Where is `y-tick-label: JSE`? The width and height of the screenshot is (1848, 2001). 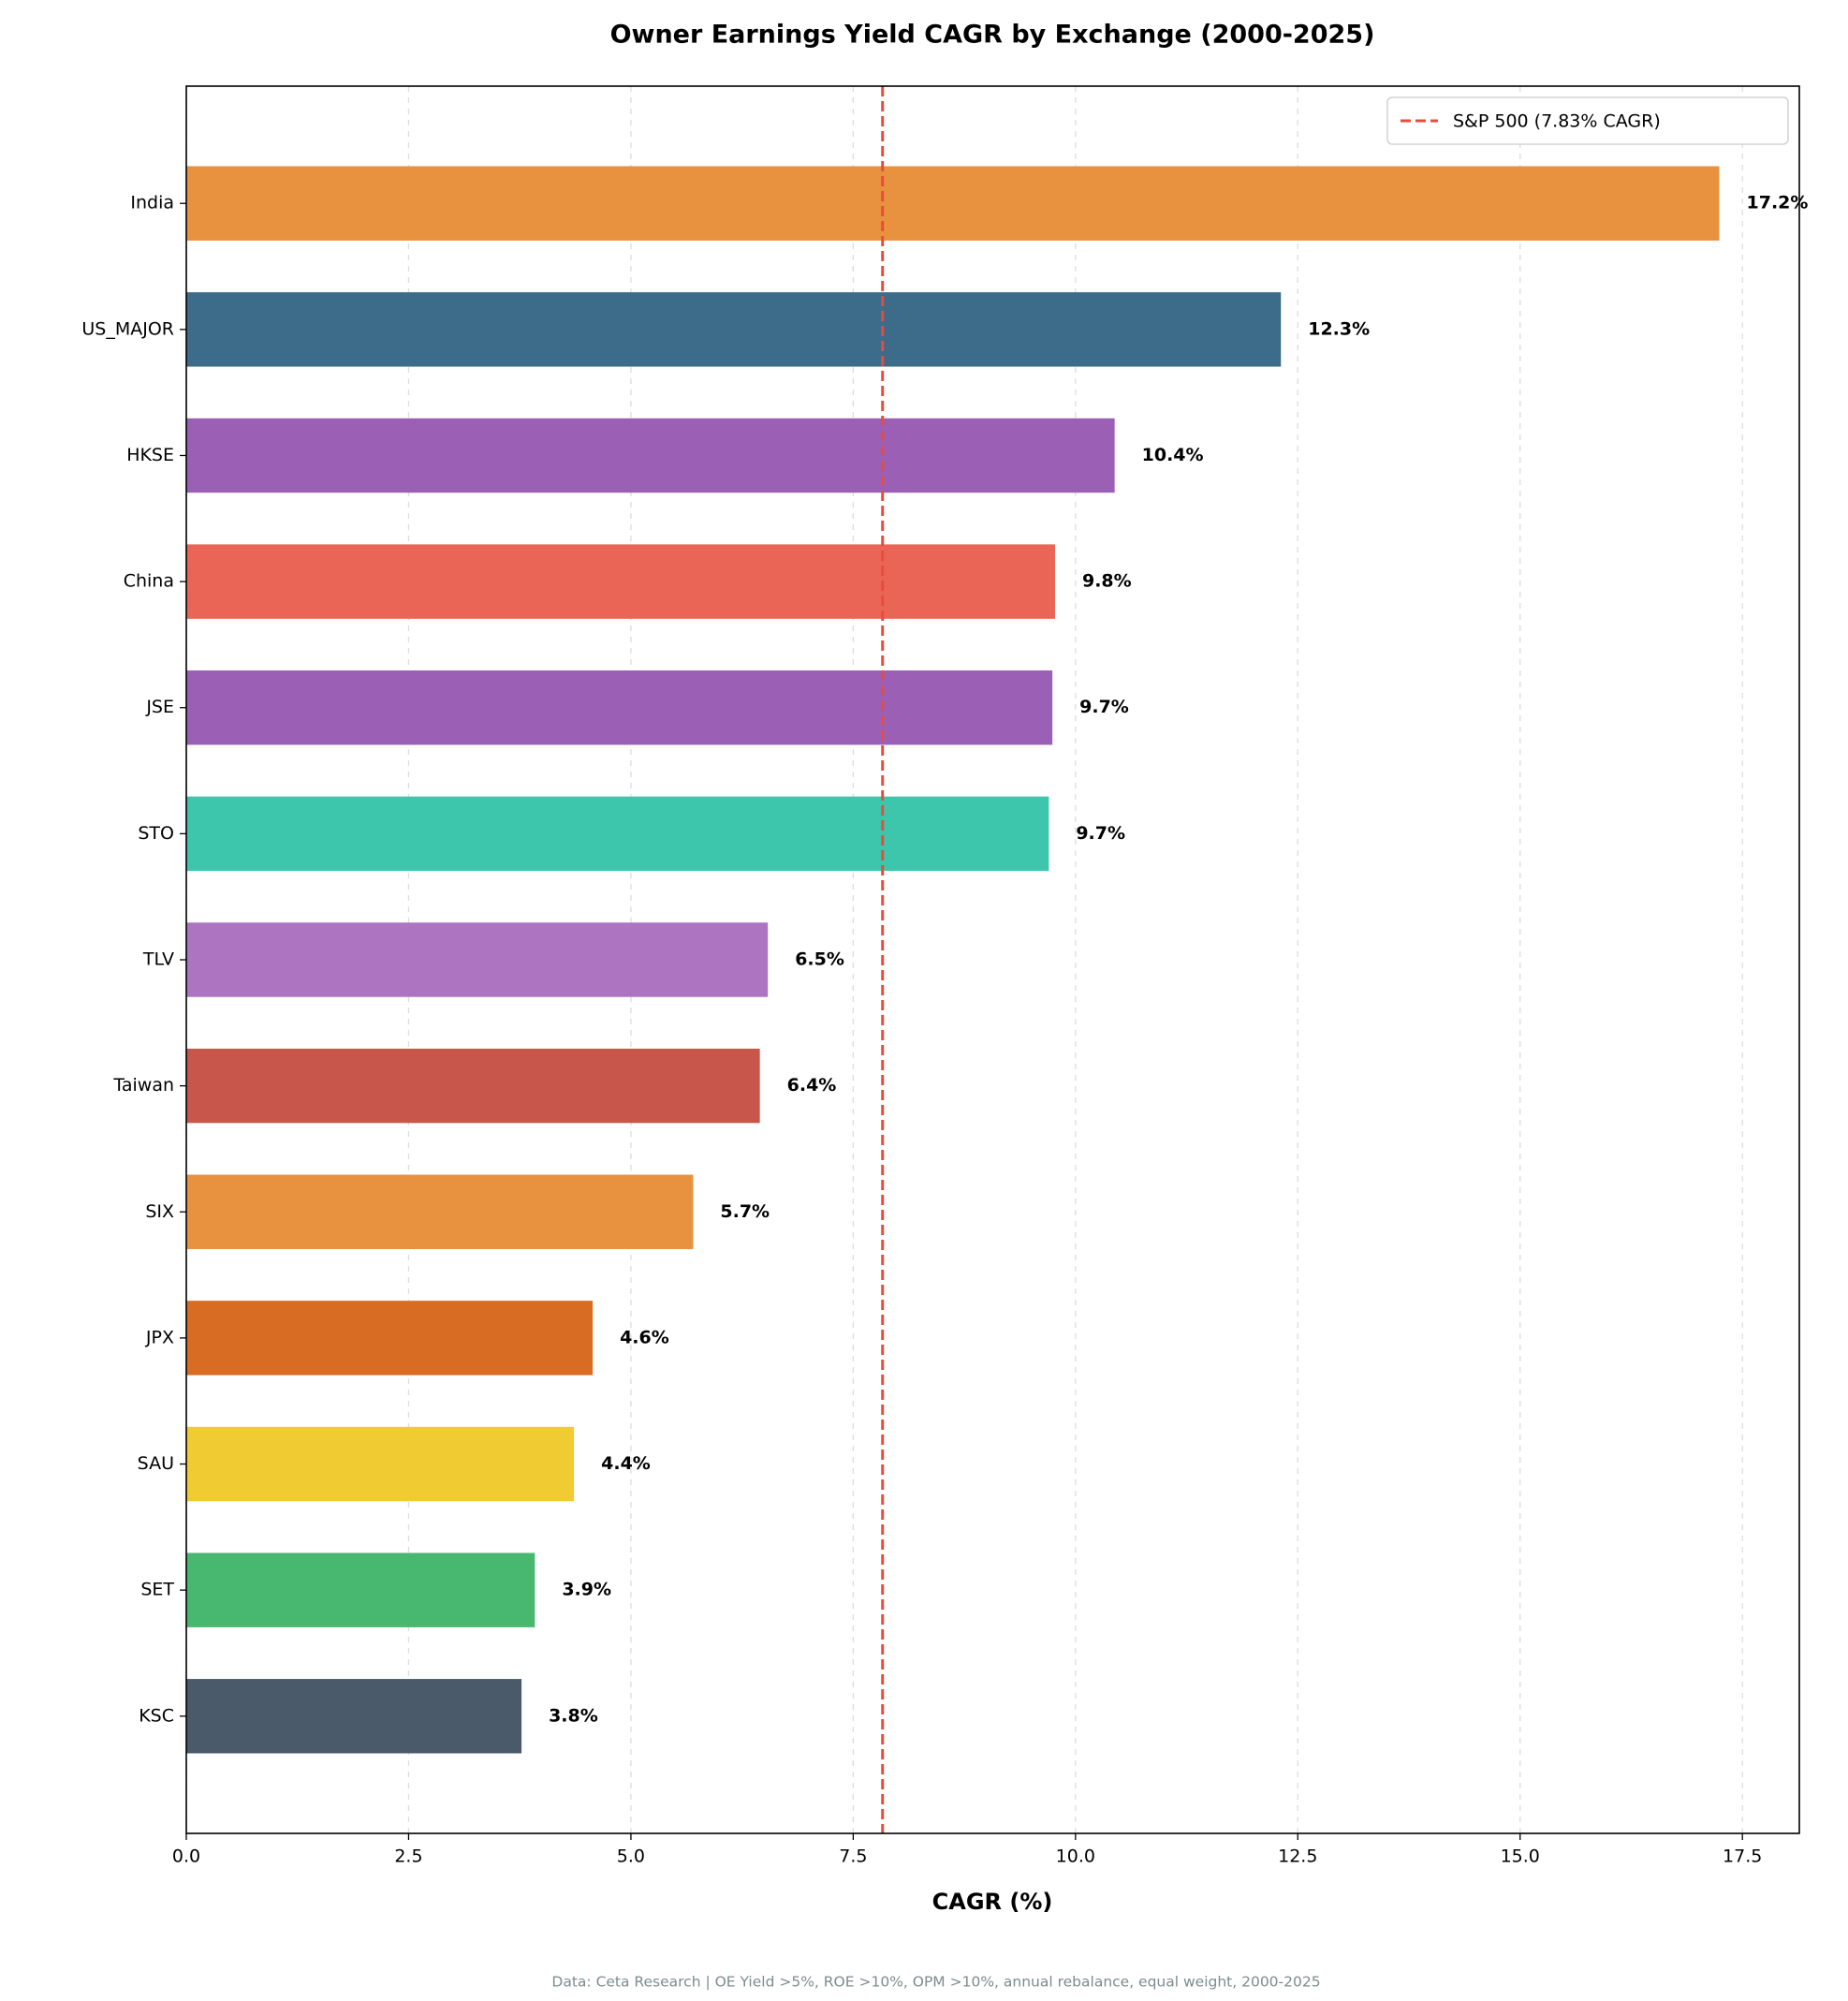 y-tick-label: JSE is located at coordinates (159, 707).